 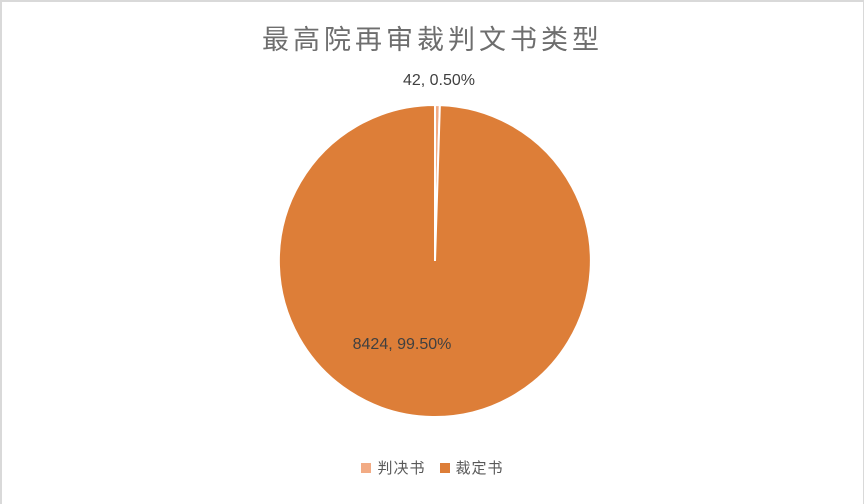 What do you see at coordinates (366, 467) in the screenshot?
I see `legend-swatch-panjueshu` at bounding box center [366, 467].